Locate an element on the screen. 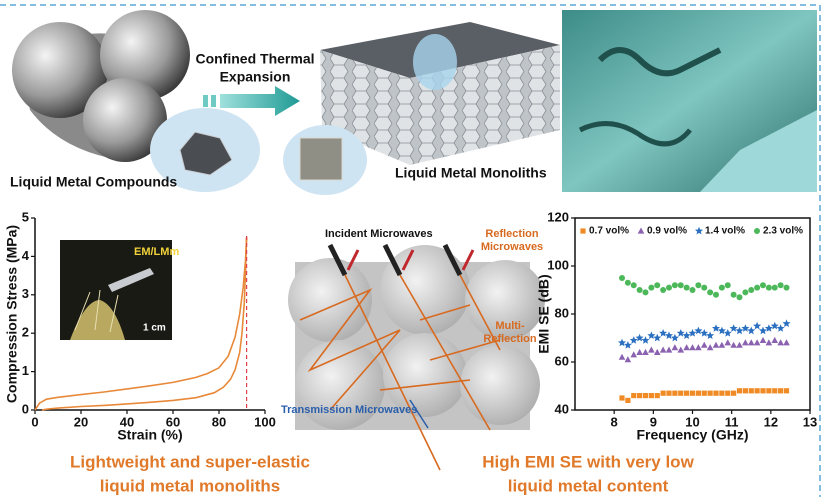  x-axis-label: Frequency (GHz) is located at coordinates (692, 435).